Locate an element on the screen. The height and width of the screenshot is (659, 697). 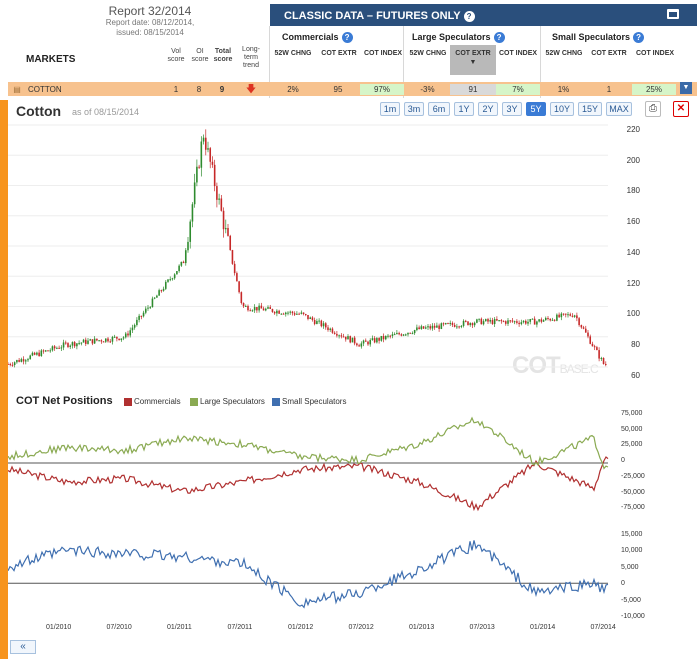
legend-item: Commercials is located at coordinates (152, 401).